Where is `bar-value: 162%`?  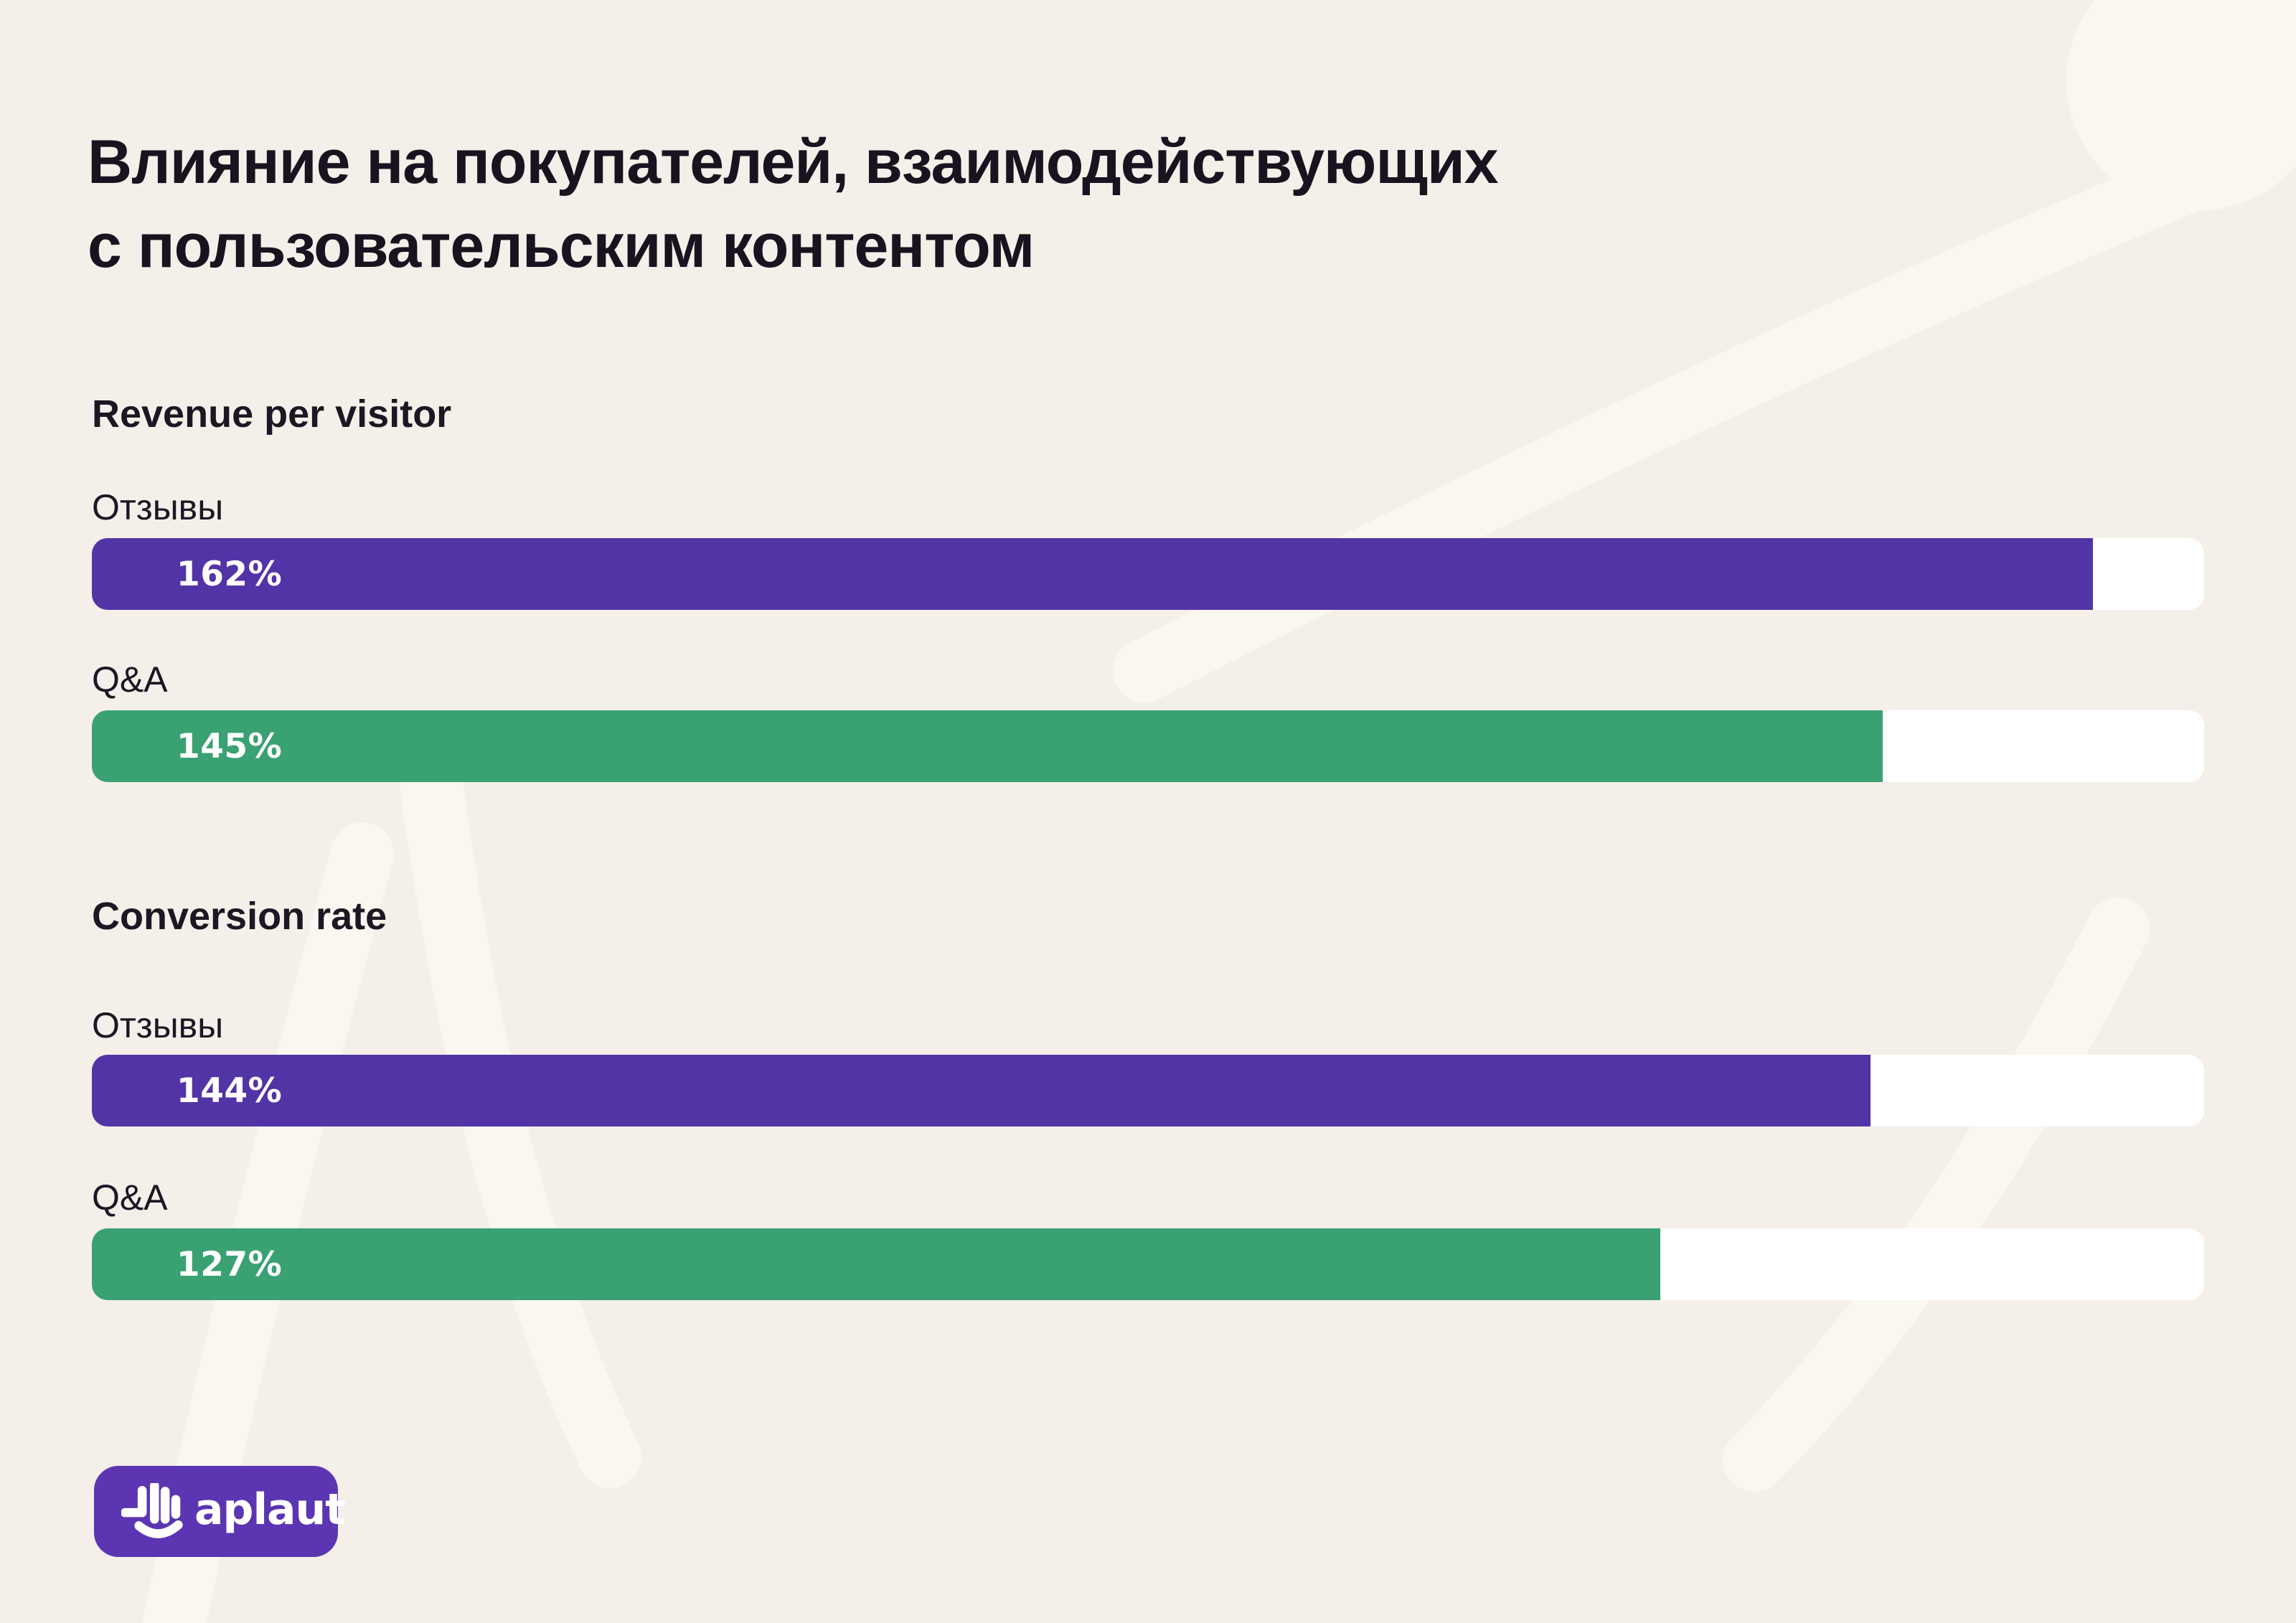 bar-value: 162% is located at coordinates (230, 574).